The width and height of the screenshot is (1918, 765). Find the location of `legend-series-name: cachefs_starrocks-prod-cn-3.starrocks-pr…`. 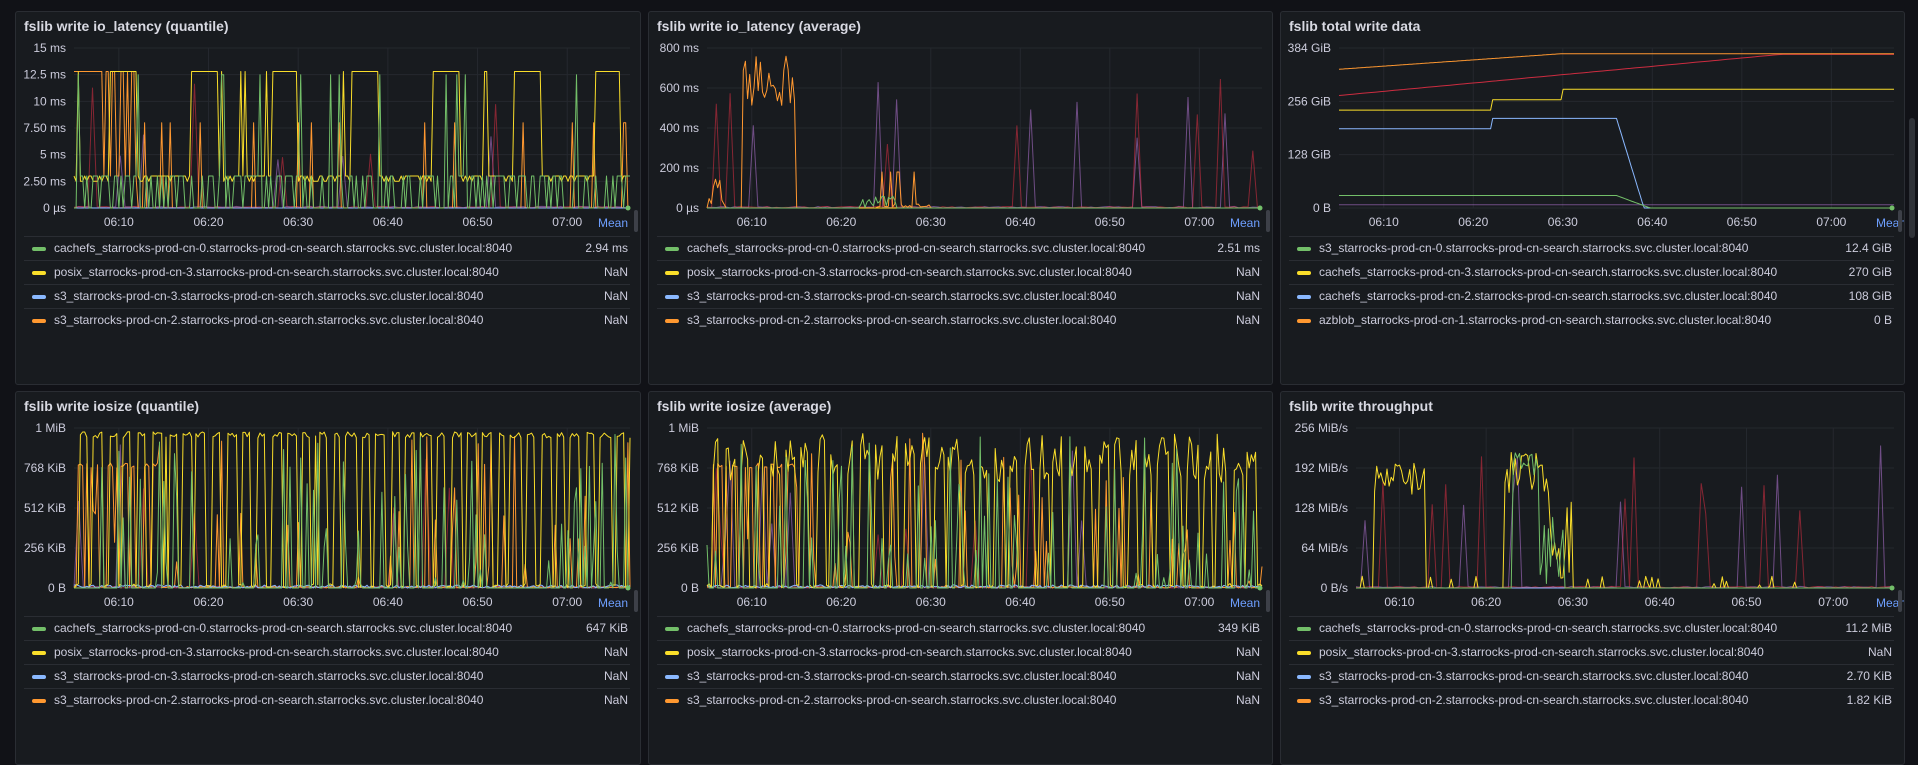

legend-series-name: cachefs_starrocks-prod-cn-3.starrocks-pr… is located at coordinates (1548, 272).